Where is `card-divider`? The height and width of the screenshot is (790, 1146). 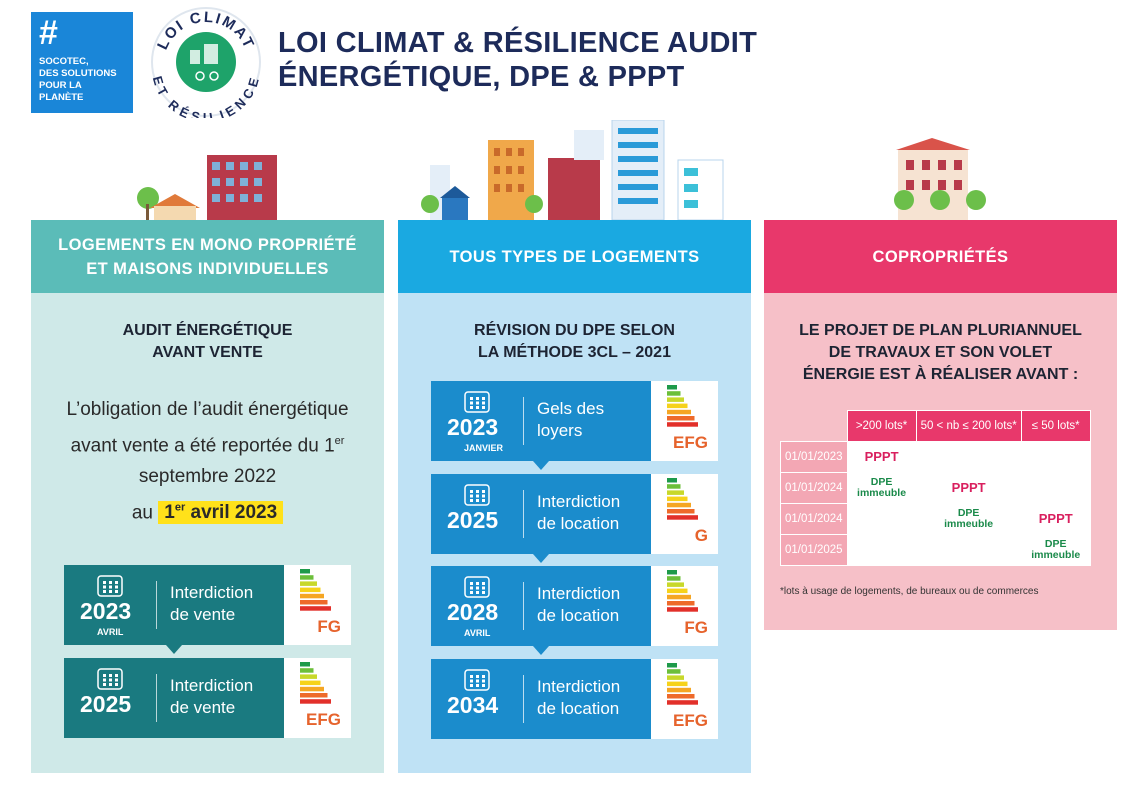
card-divider is located at coordinates (156, 698).